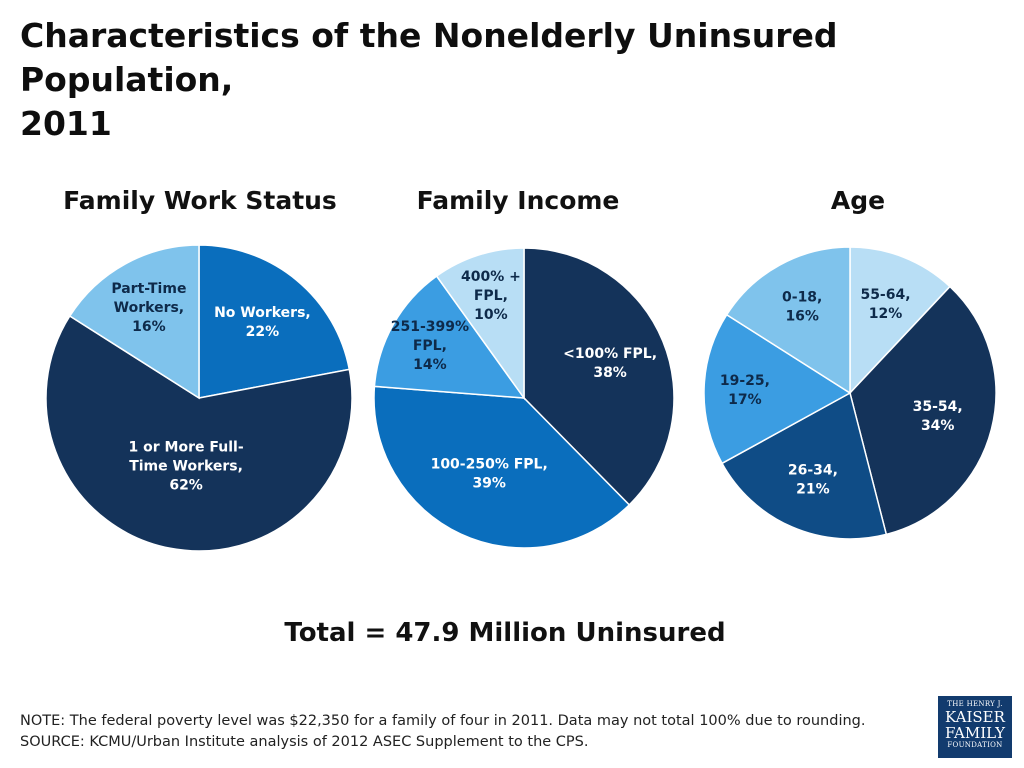 The image size is (1024, 768). Describe the element at coordinates (938, 407) in the screenshot. I see `slice-label-line: 35-54,` at that location.